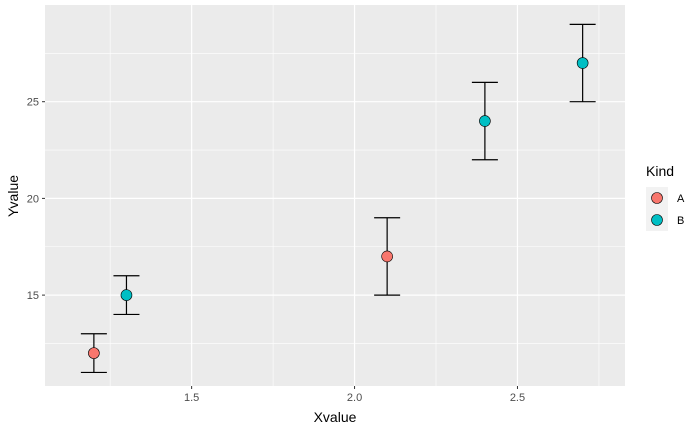  I want to click on legend-title: Kind, so click(660, 171).